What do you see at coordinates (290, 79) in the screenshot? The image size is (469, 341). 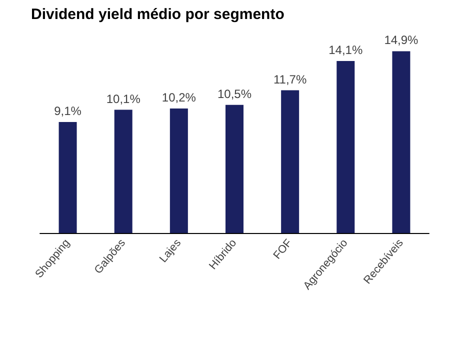 I see `data-label: 11,7%` at bounding box center [290, 79].